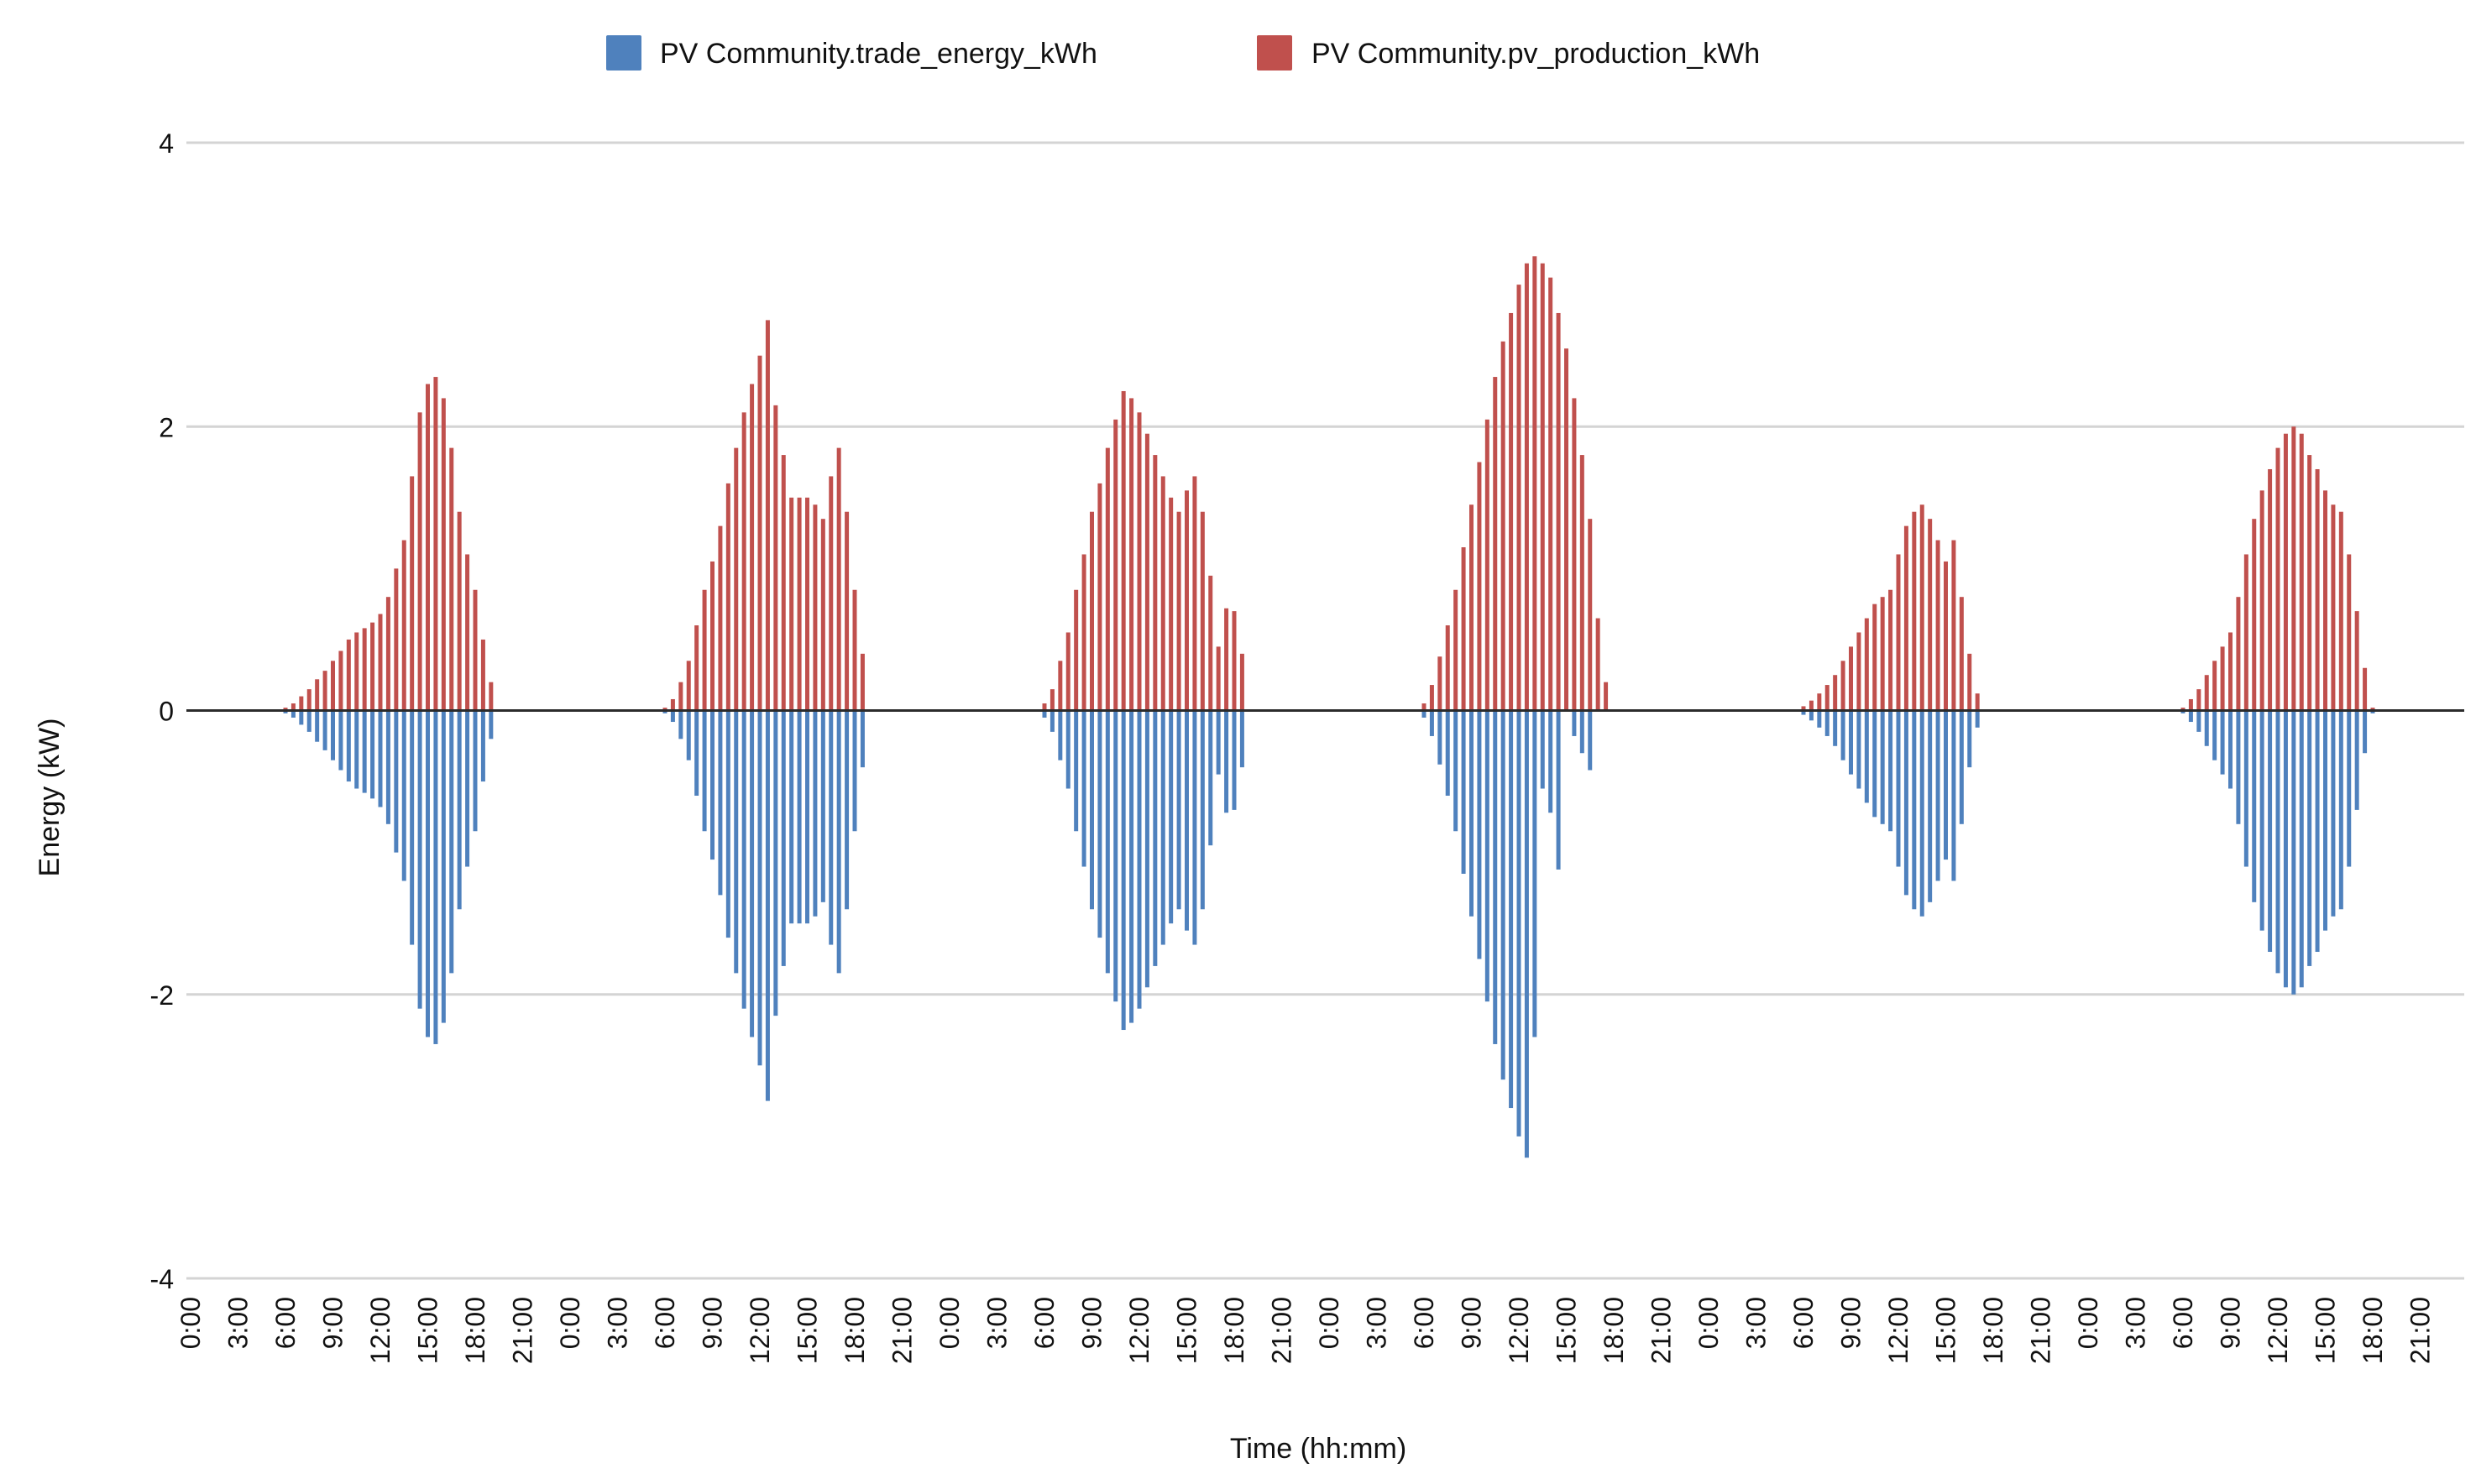 The height and width of the screenshot is (1484, 2476). I want to click on x-tick-label: 9:00, so click(1092, 1323).